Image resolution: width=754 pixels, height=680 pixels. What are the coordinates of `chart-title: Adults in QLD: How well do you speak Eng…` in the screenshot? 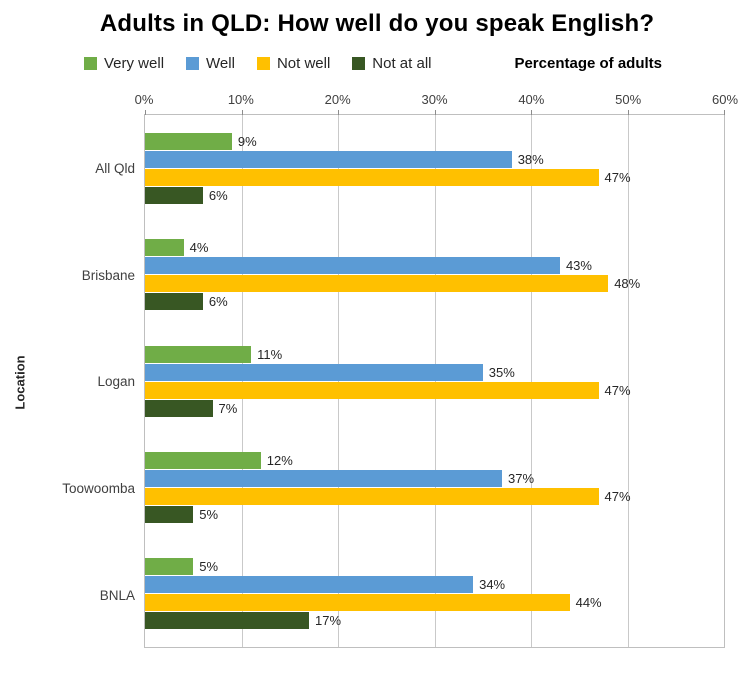 It's located at (377, 23).